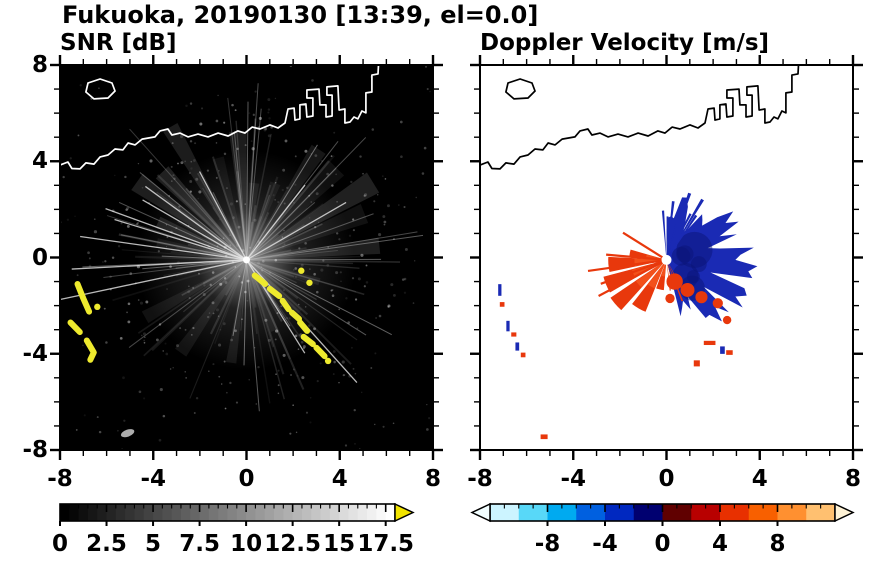 This screenshot has width=870, height=570. Describe the element at coordinates (605, 544) in the screenshot. I see `colorbar-tick-label: -4` at that location.